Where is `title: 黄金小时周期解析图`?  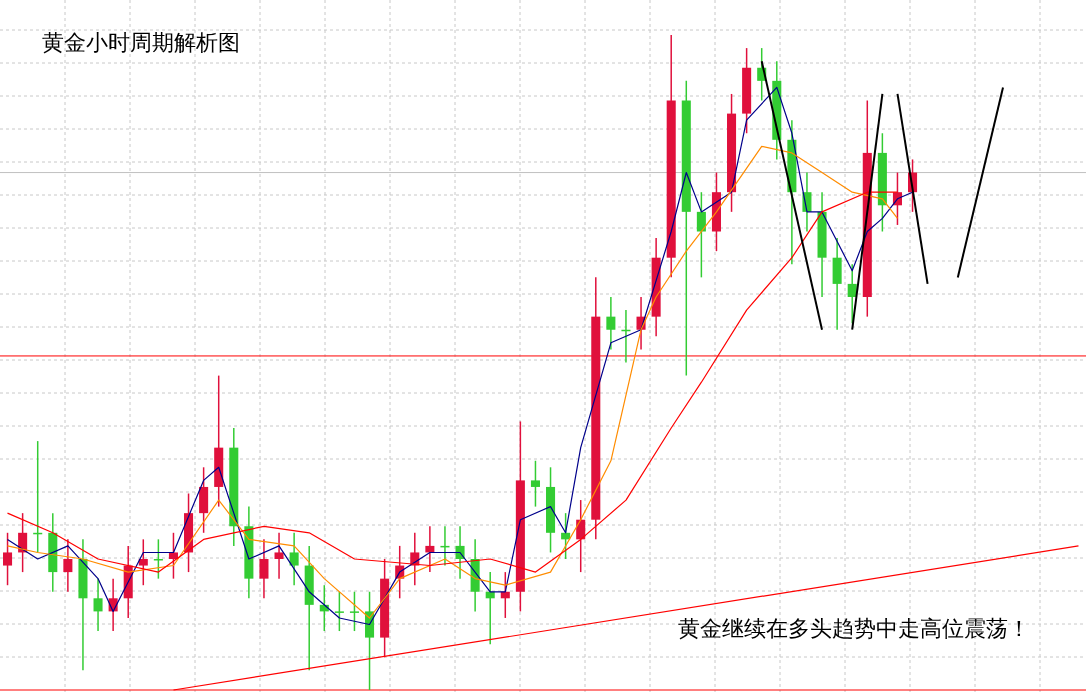
title: 黄金小时周期解析图 is located at coordinates (141, 42).